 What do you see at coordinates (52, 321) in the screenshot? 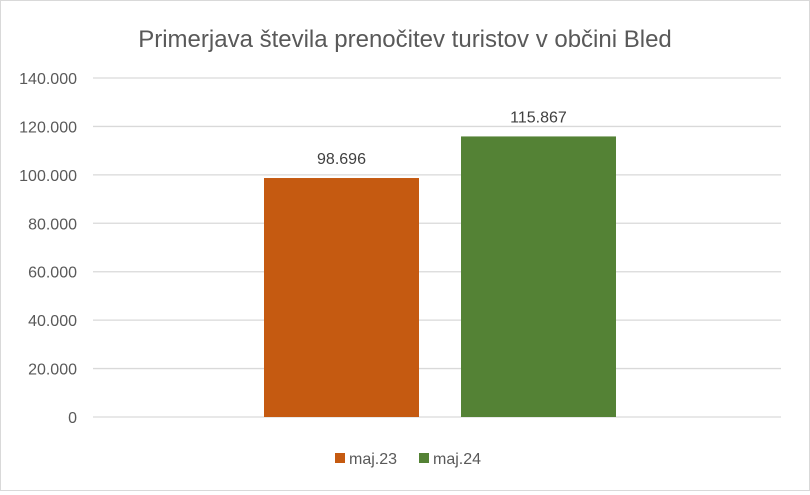
I see `y-tick-label: 40.000` at bounding box center [52, 321].